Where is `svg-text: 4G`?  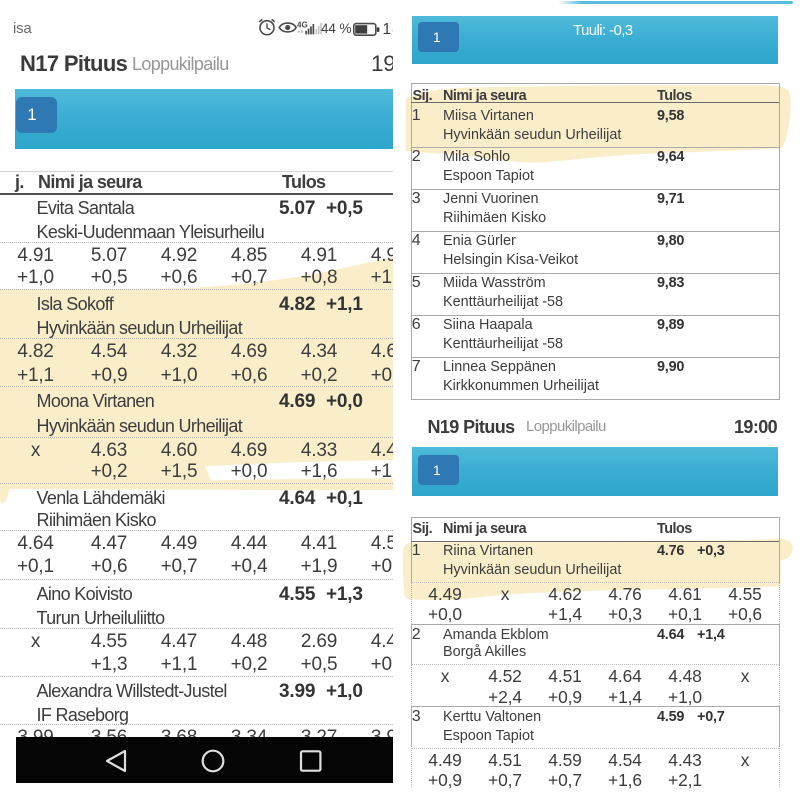
svg-text: 4G is located at coordinates (302, 24).